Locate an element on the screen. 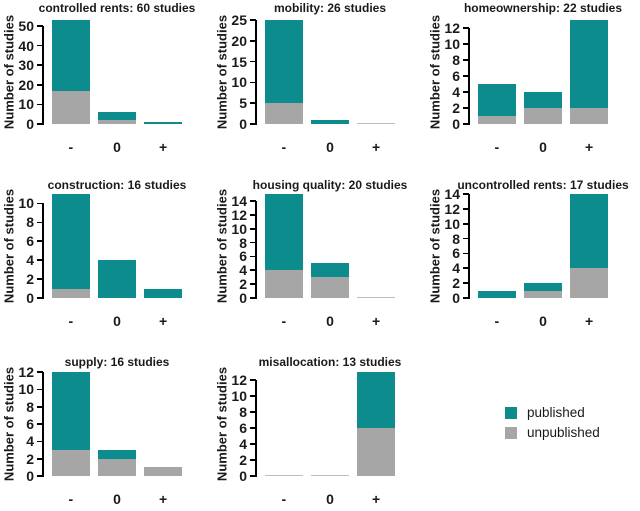  chart-title: housing quality: 20 studies is located at coordinates (330, 185).